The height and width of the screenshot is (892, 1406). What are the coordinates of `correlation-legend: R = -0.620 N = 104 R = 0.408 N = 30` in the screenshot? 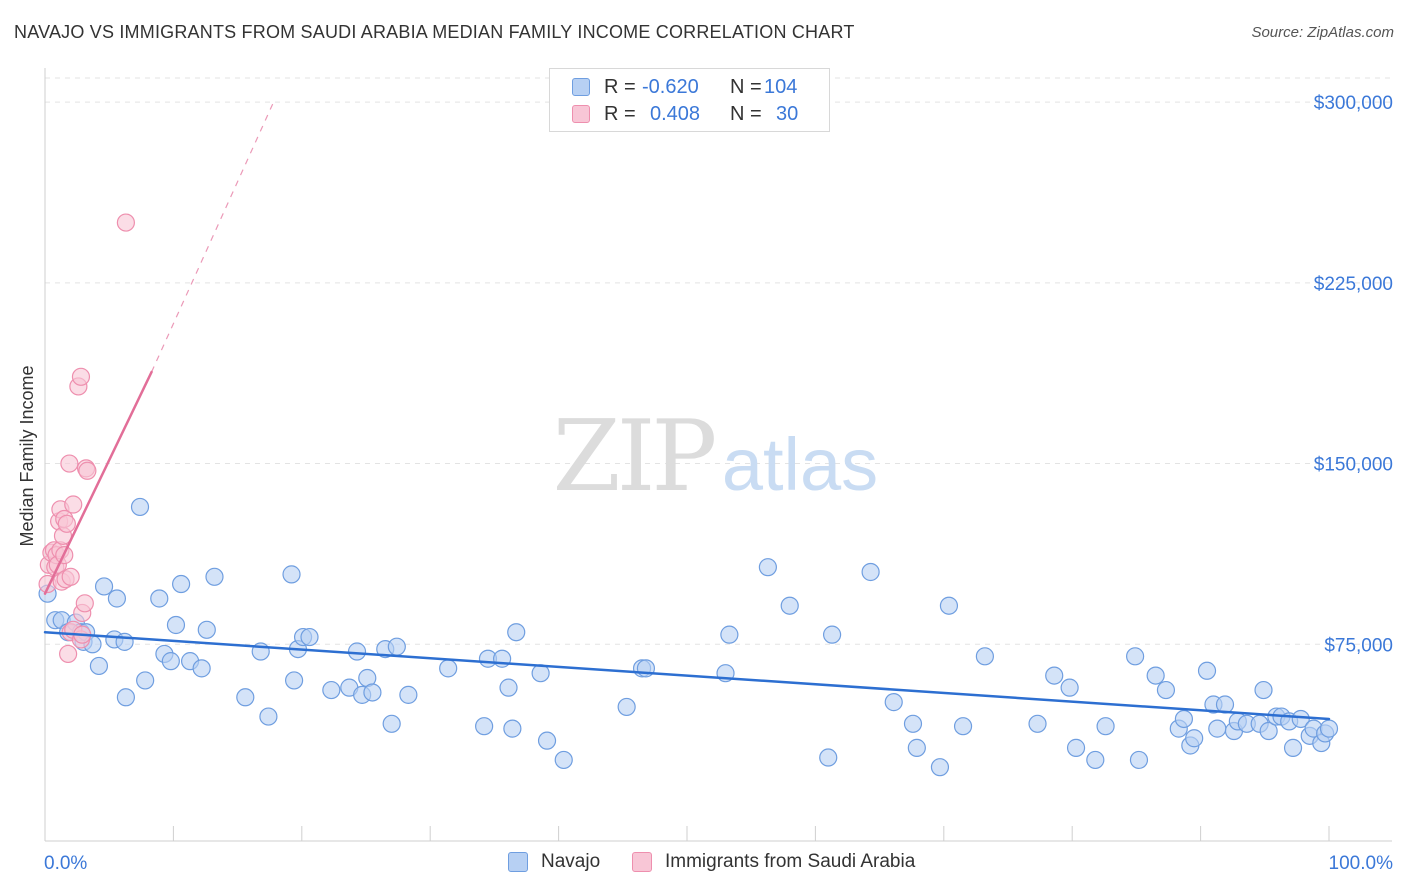 It's located at (689, 100).